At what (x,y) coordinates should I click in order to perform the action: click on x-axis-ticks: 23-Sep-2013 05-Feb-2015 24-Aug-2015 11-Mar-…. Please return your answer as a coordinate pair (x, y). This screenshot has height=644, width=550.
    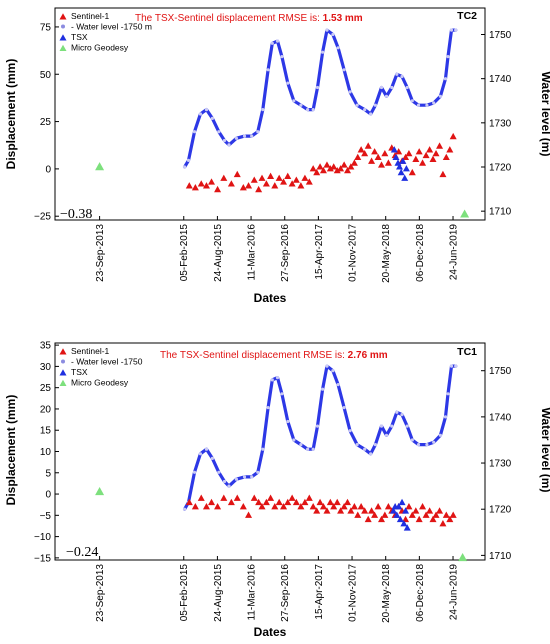
    Looking at the image, I should click on (277, 249).